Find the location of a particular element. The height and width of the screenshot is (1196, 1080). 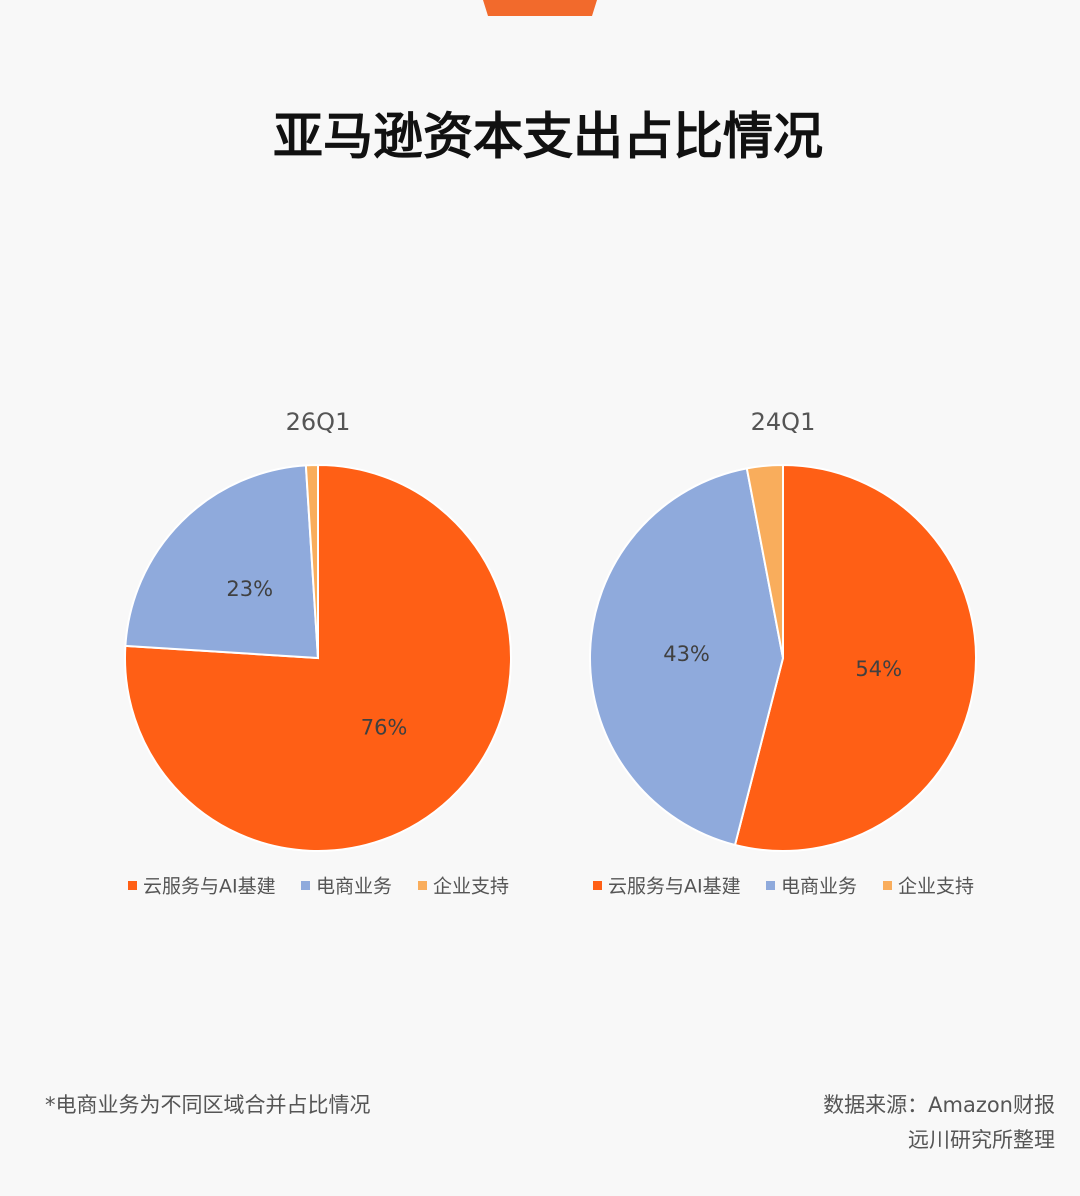

source: 远川研究所整理 is located at coordinates (981, 1140).